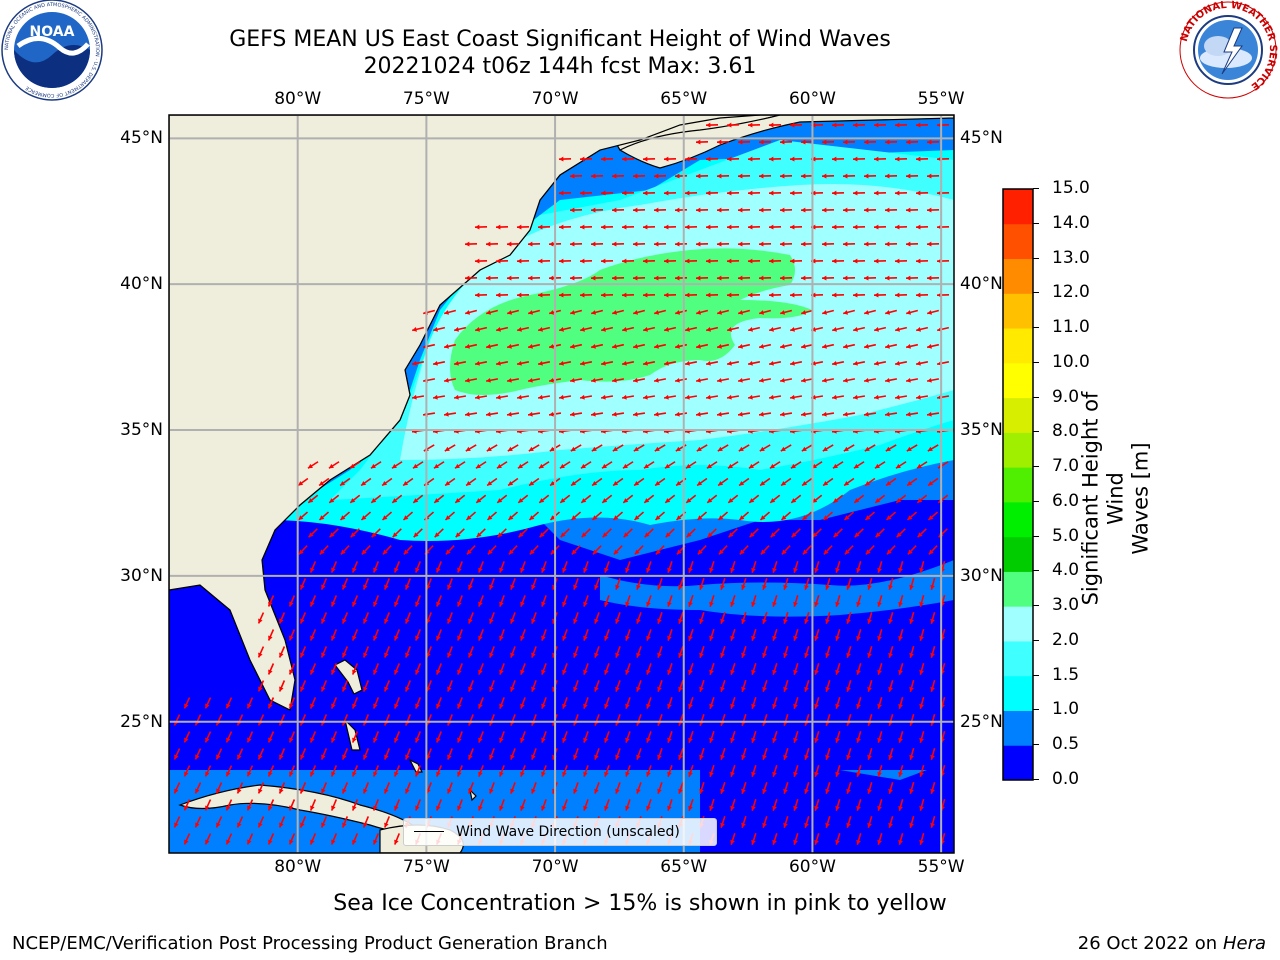 This screenshot has width=1280, height=960. What do you see at coordinates (1066, 744) in the screenshot?
I see `colorbar-tick-label: 0.5` at bounding box center [1066, 744].